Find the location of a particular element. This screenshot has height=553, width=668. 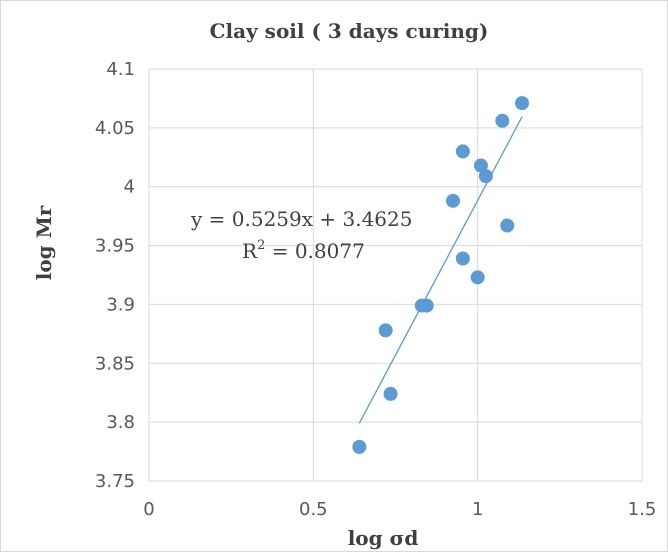

x-tick-label: 0.5 is located at coordinates (313, 509).